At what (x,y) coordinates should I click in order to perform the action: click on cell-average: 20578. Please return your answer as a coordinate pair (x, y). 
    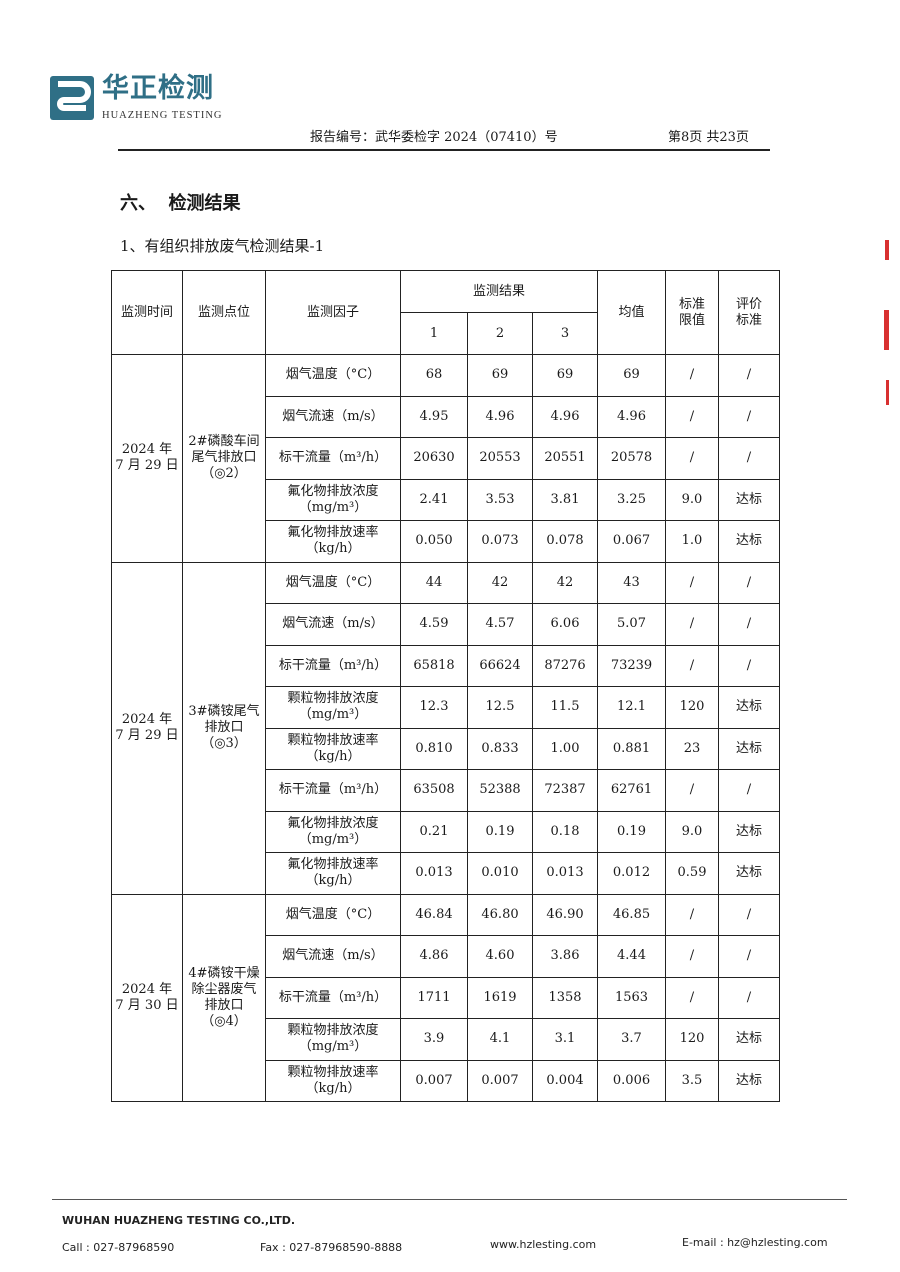
    Looking at the image, I should click on (631, 458).